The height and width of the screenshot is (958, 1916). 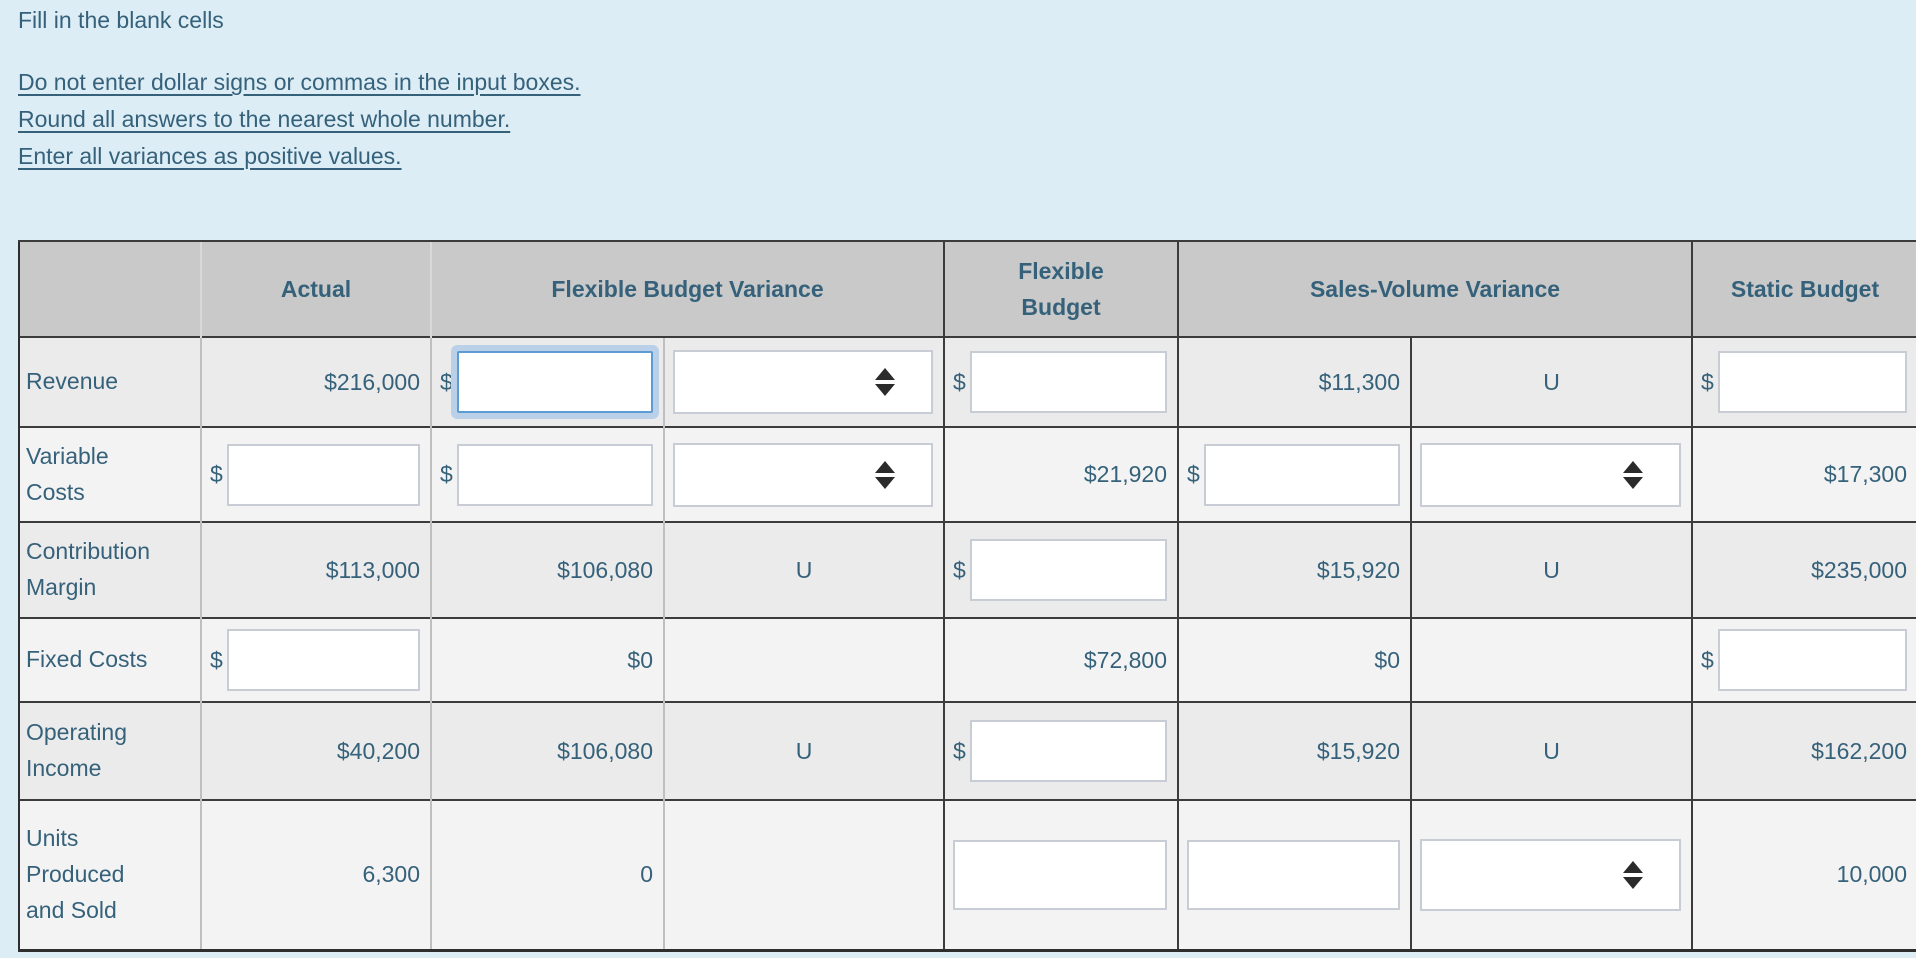 I want to click on variable-costs-actual-input, so click(x=323, y=474).